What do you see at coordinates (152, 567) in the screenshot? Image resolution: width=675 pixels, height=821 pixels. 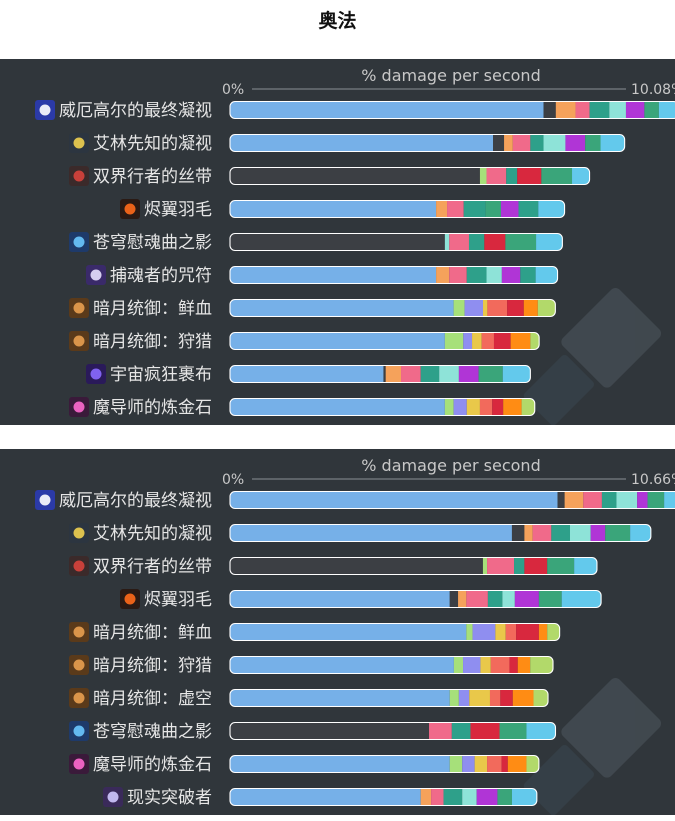 I see `category-label: 双界行者的丝带` at bounding box center [152, 567].